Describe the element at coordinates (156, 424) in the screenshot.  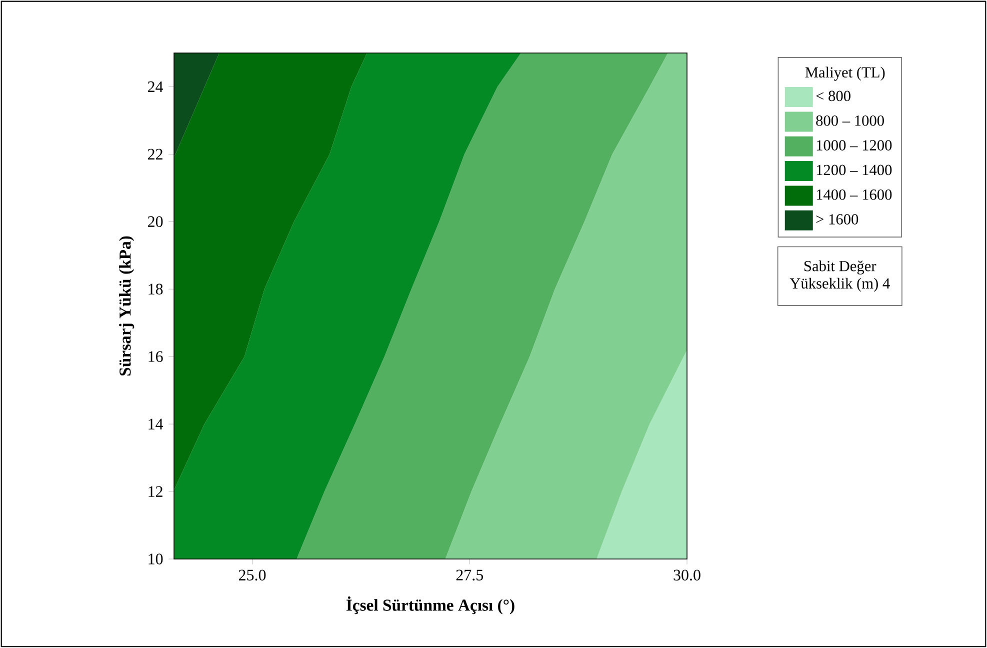
I see `y-tick-label: 14` at that location.